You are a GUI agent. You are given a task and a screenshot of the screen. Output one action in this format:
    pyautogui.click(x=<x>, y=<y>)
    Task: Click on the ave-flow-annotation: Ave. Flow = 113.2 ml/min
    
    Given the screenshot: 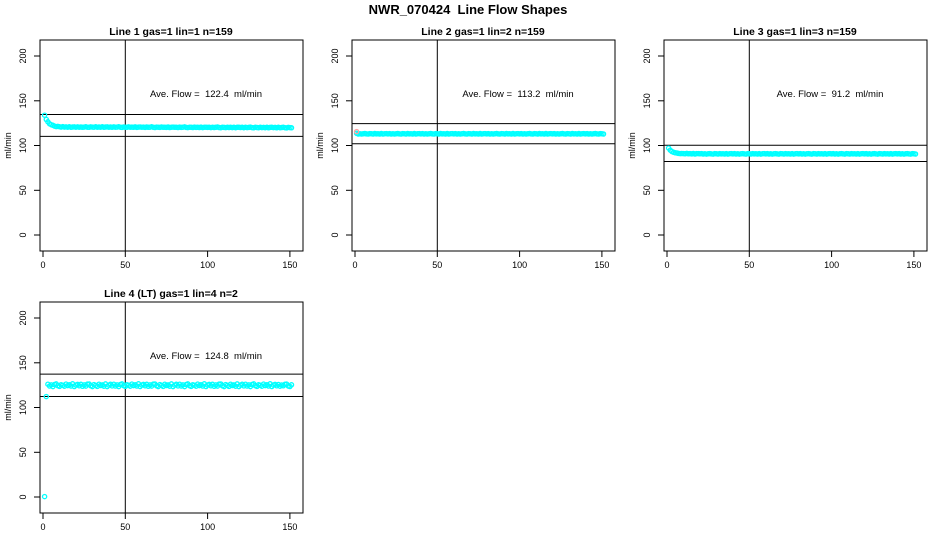 What is the action you would take?
    pyautogui.click(x=517, y=94)
    